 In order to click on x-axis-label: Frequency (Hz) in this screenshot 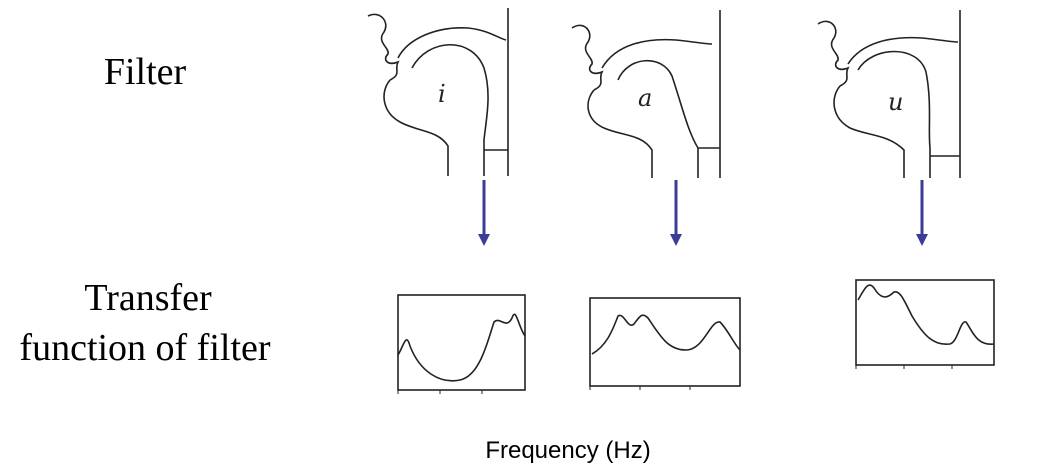, I will do `click(567, 450)`.